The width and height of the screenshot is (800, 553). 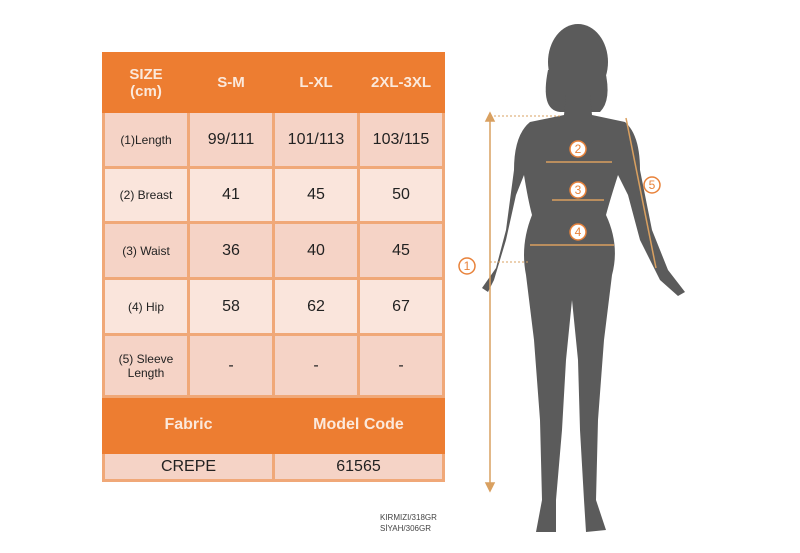 I want to click on note-line: SİYAH/306GR, so click(x=405, y=528).